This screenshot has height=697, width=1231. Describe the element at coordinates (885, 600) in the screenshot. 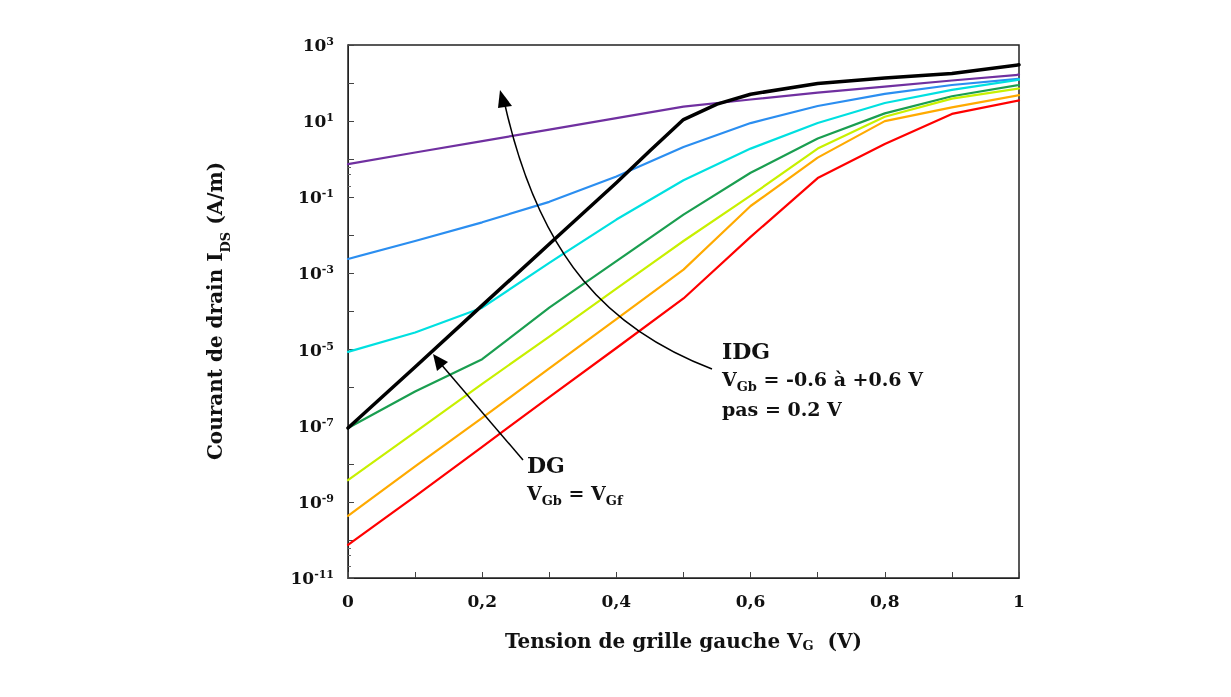

I see `x-tick-label: 0,8` at that location.